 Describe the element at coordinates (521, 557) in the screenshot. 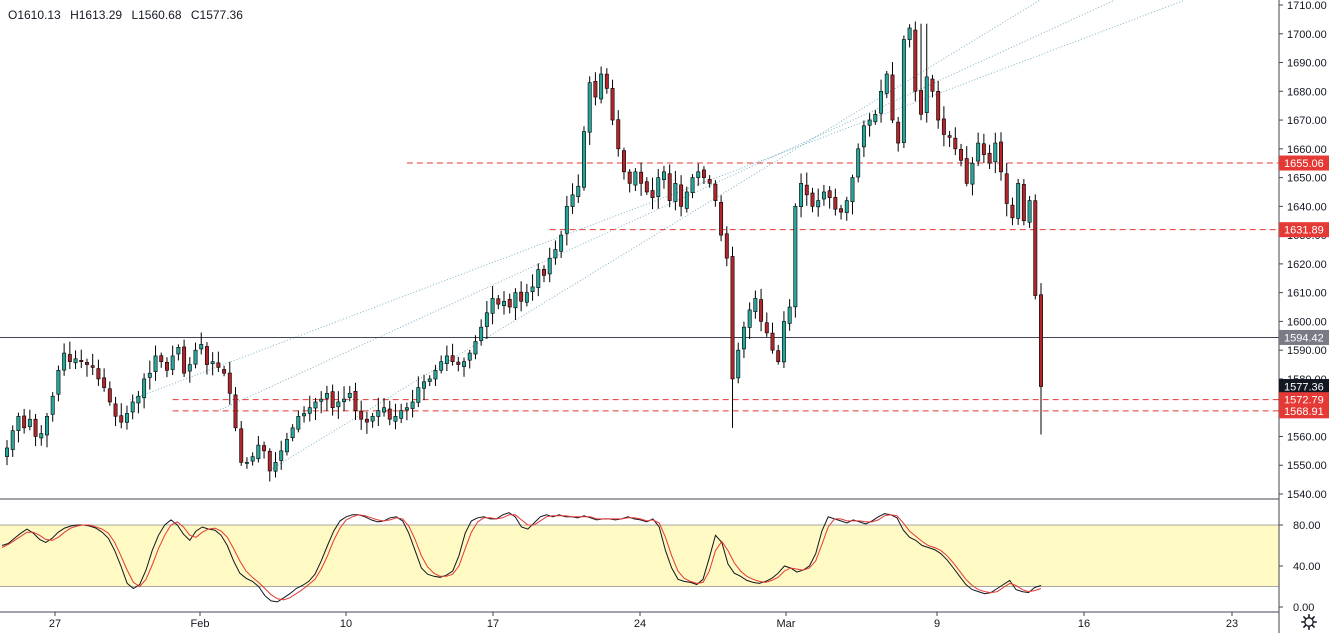

I see `stoch-d-line` at that location.